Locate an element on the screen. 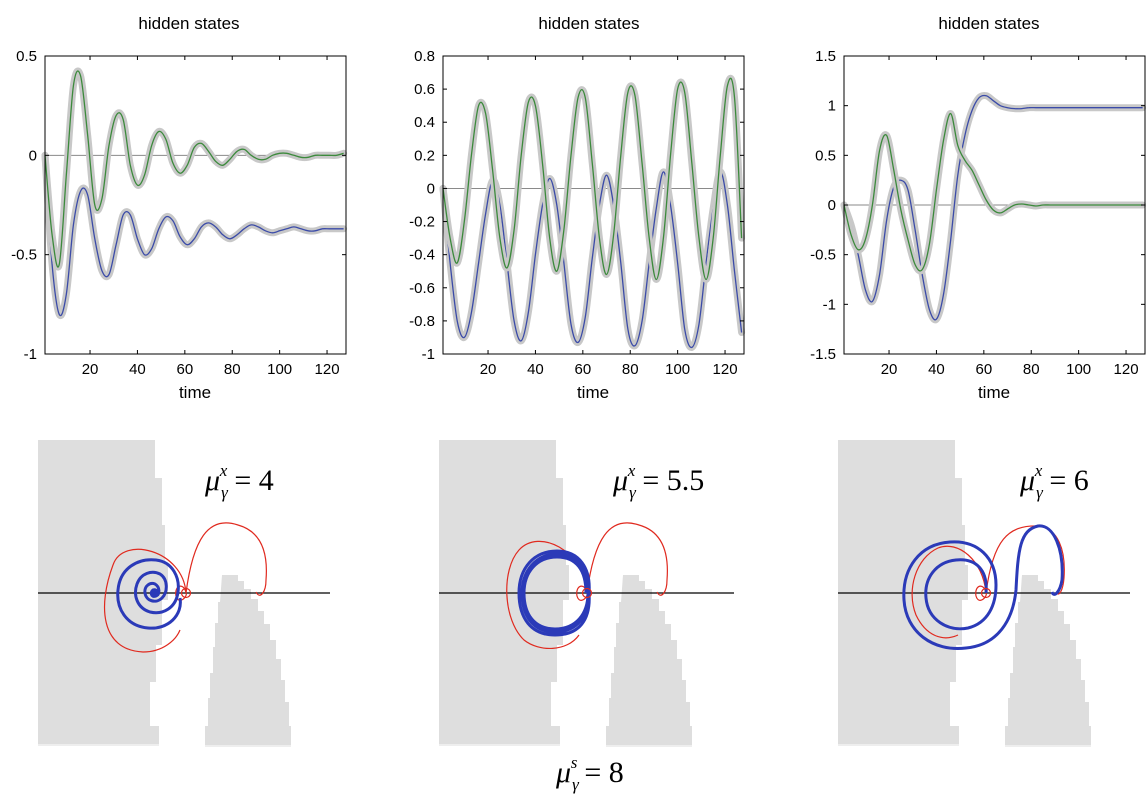  mu-value: = 5.5 is located at coordinates (673, 480).